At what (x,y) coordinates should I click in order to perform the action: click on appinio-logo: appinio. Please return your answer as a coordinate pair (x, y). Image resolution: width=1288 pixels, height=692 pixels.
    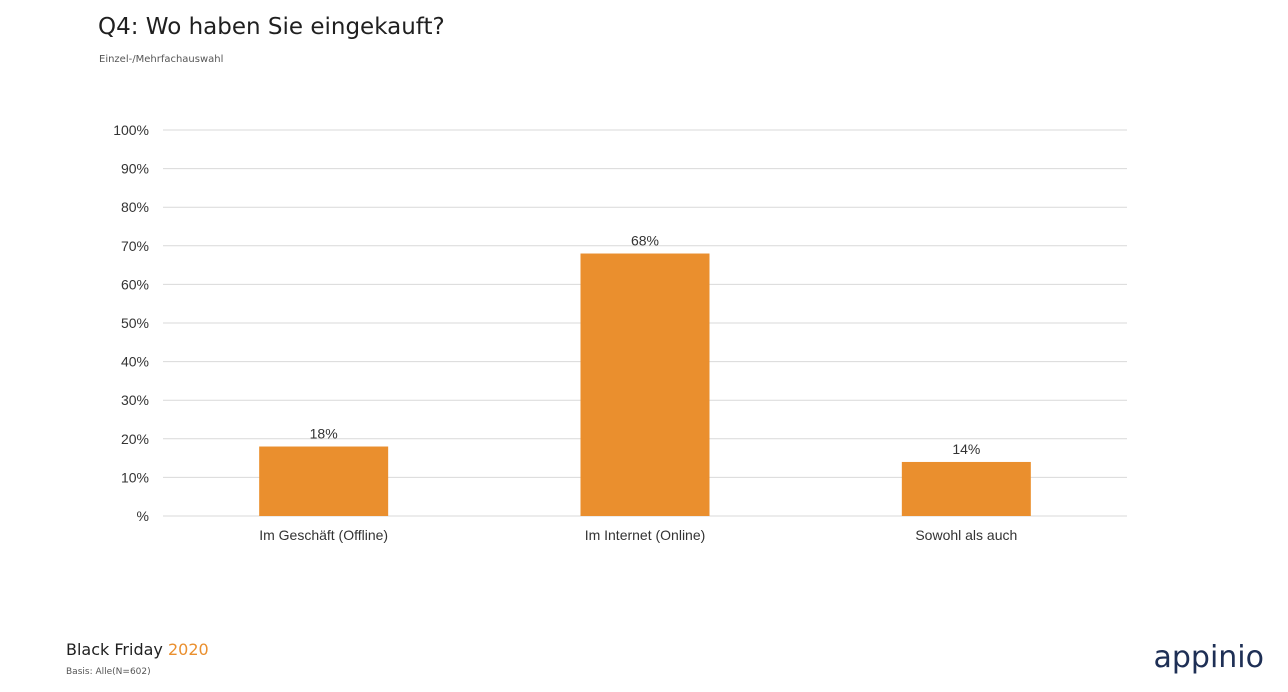
    Looking at the image, I should click on (1208, 657).